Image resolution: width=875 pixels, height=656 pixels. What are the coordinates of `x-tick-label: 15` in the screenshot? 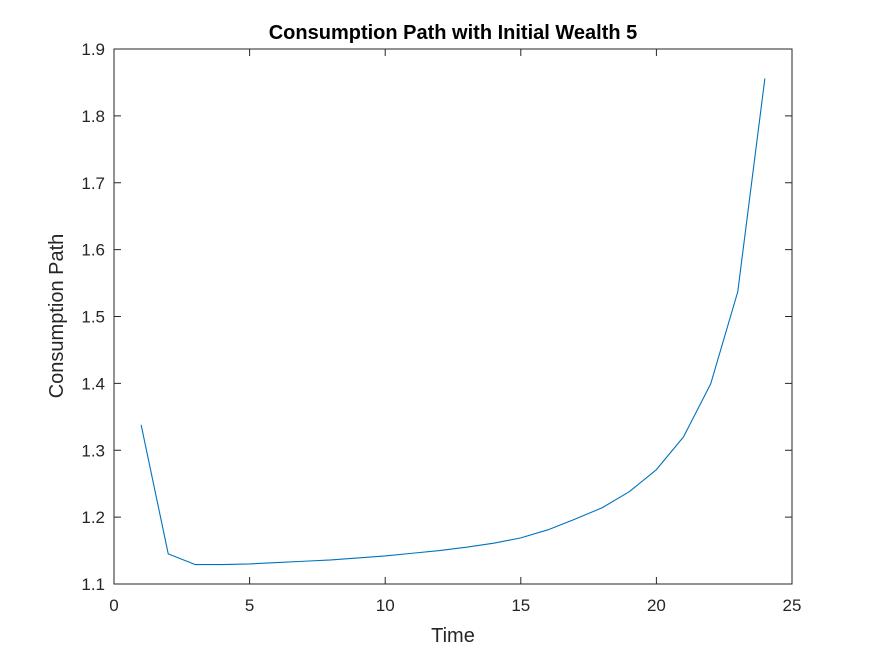 It's located at (520, 605).